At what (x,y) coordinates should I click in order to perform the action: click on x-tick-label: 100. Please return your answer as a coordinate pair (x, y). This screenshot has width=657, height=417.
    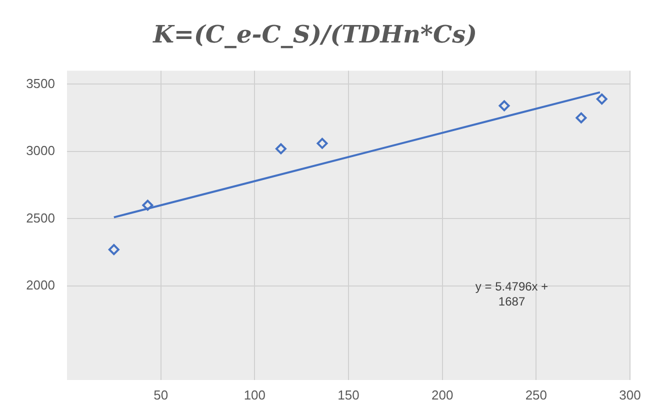
    Looking at the image, I should click on (255, 394).